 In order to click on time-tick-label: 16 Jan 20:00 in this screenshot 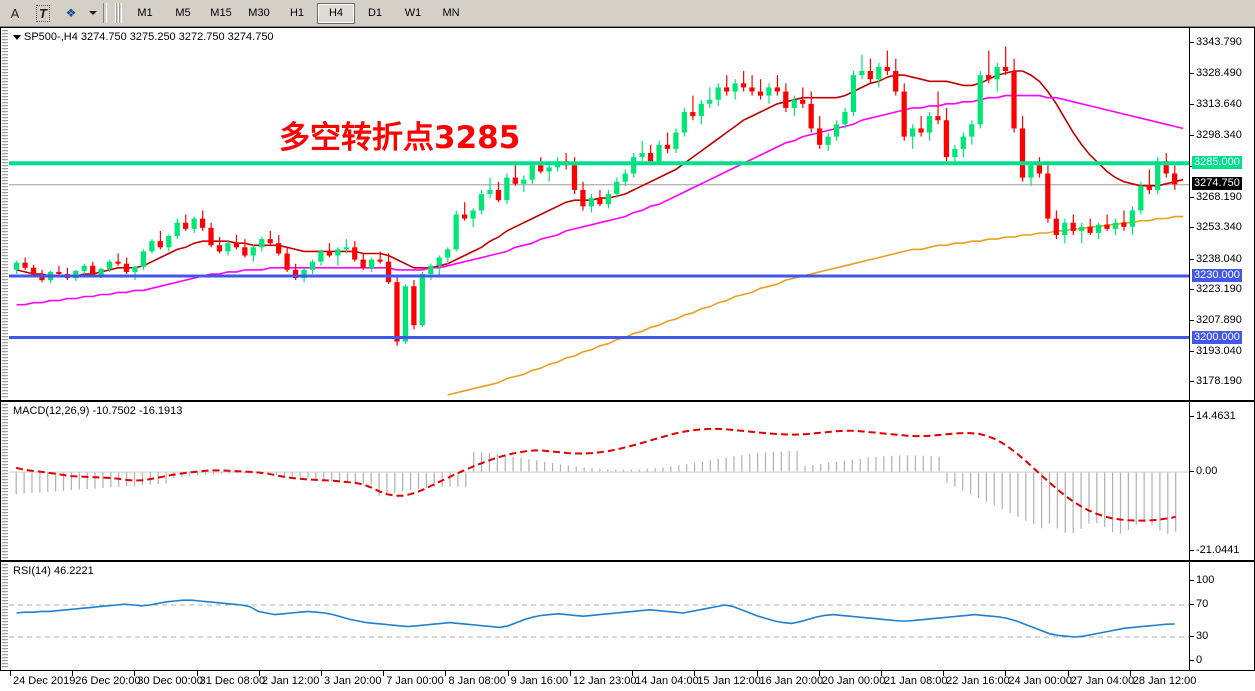, I will do `click(791, 681)`.